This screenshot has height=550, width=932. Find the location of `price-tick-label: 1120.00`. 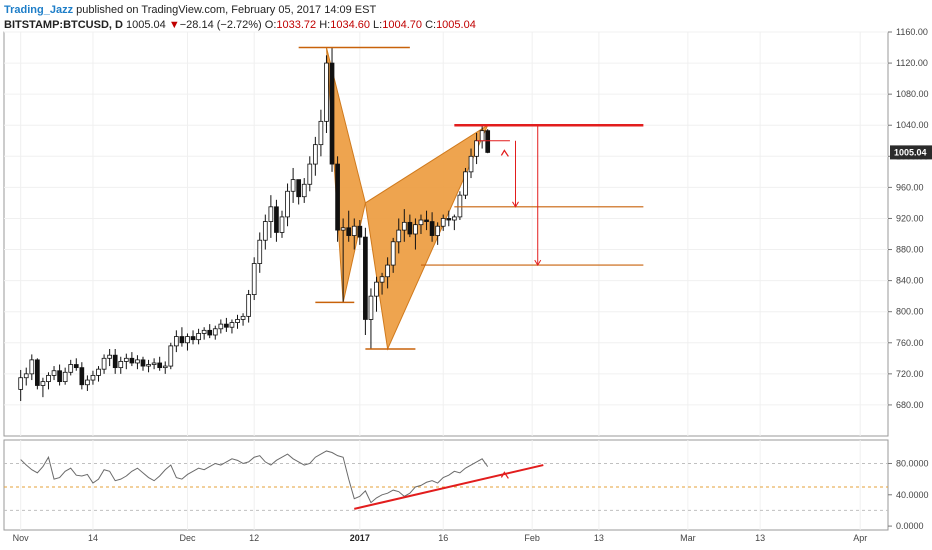

price-tick-label: 1120.00 is located at coordinates (912, 63).